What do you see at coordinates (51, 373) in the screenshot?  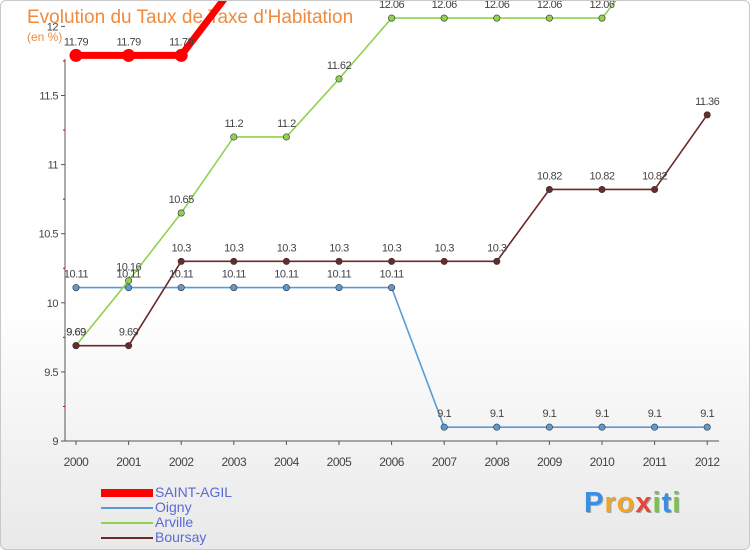 I see `y-tick-label: 9.5` at bounding box center [51, 373].